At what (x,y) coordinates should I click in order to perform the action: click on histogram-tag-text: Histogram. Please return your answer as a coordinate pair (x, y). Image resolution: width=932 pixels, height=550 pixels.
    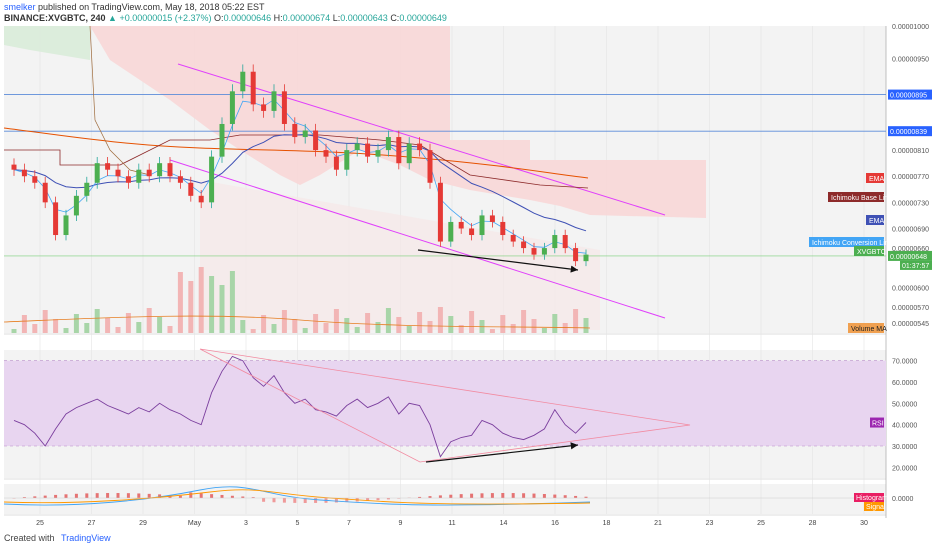
    Looking at the image, I should click on (872, 498).